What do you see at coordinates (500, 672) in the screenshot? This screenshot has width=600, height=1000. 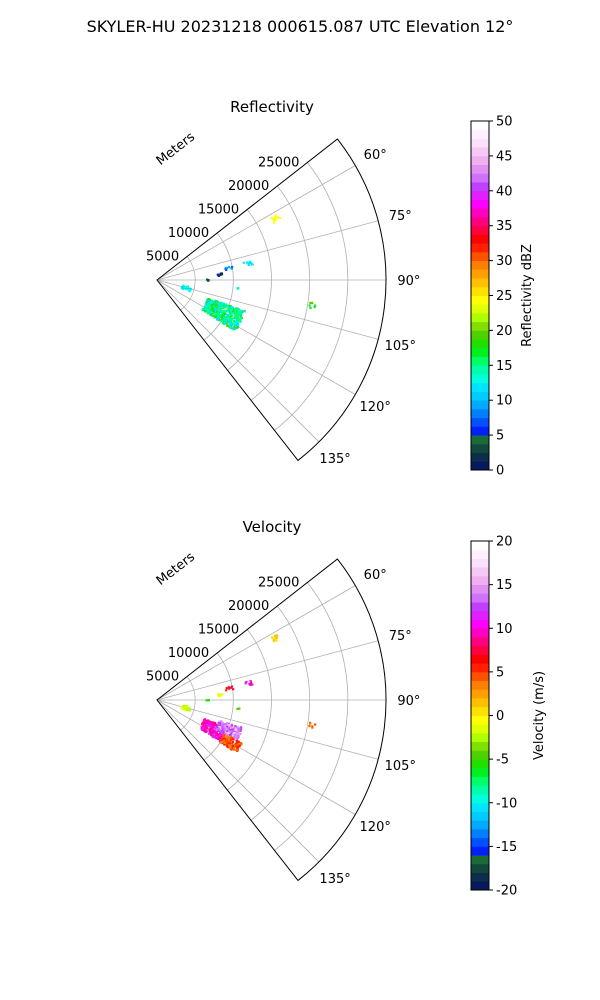 I see `colorbar-tick-label: 5` at bounding box center [500, 672].